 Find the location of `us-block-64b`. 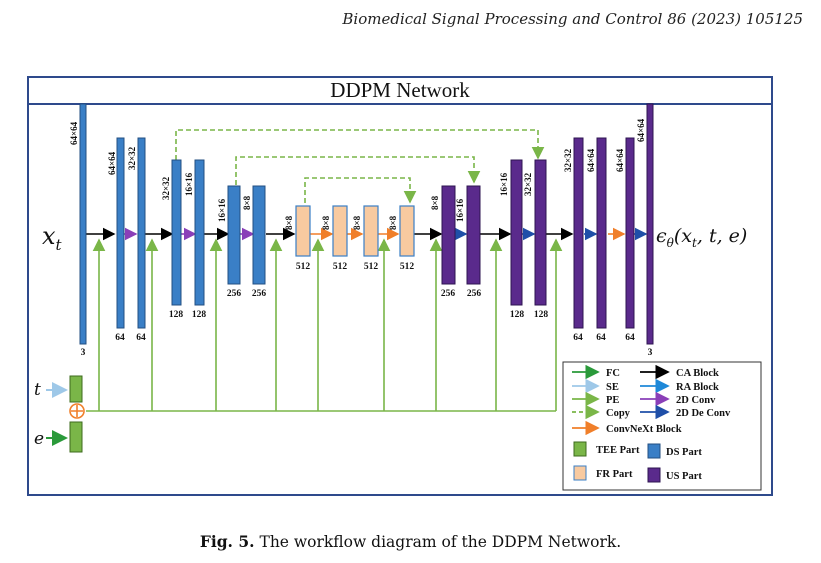

us-block-64b is located at coordinates (601, 233).